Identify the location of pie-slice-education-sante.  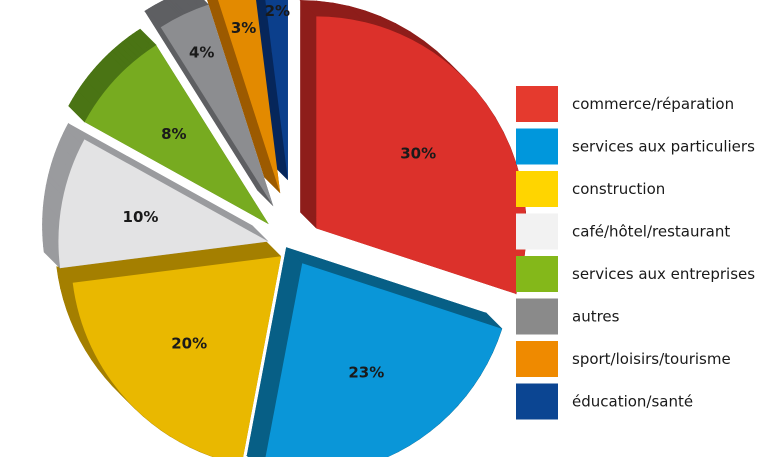
(276, 90).